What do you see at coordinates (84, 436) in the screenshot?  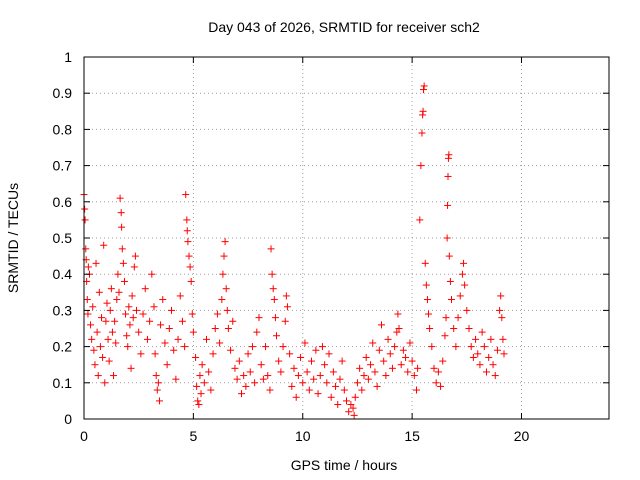 I see `x-tick-label: 0` at bounding box center [84, 436].